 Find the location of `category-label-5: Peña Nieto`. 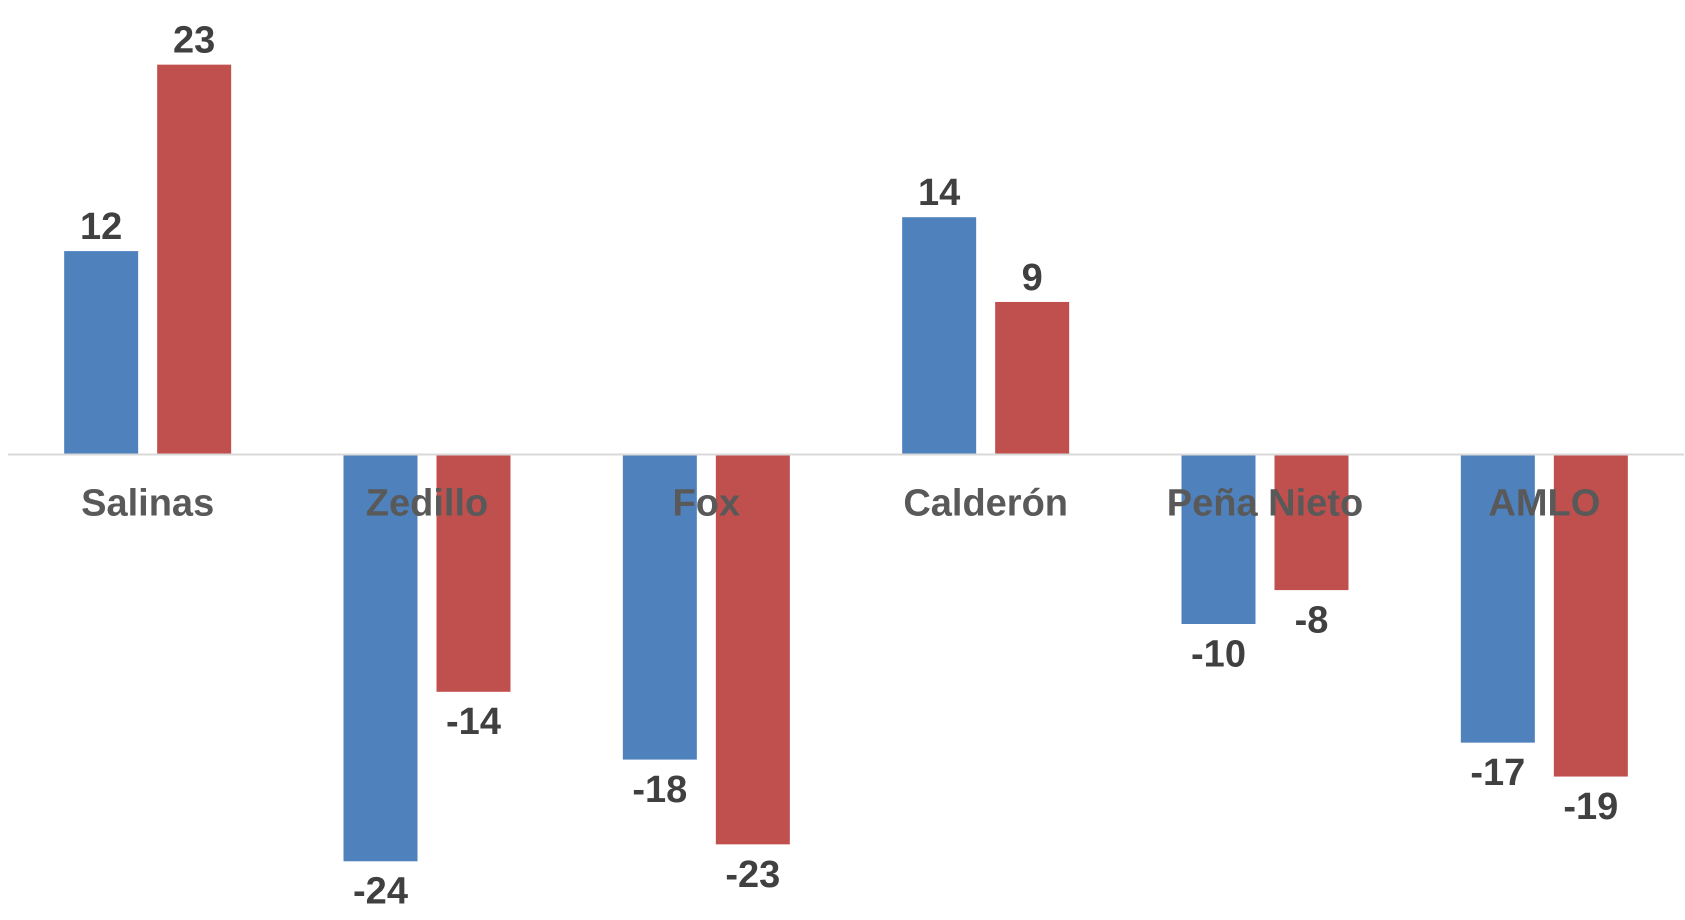

category-label-5: Peña Nieto is located at coordinates (1265, 504).